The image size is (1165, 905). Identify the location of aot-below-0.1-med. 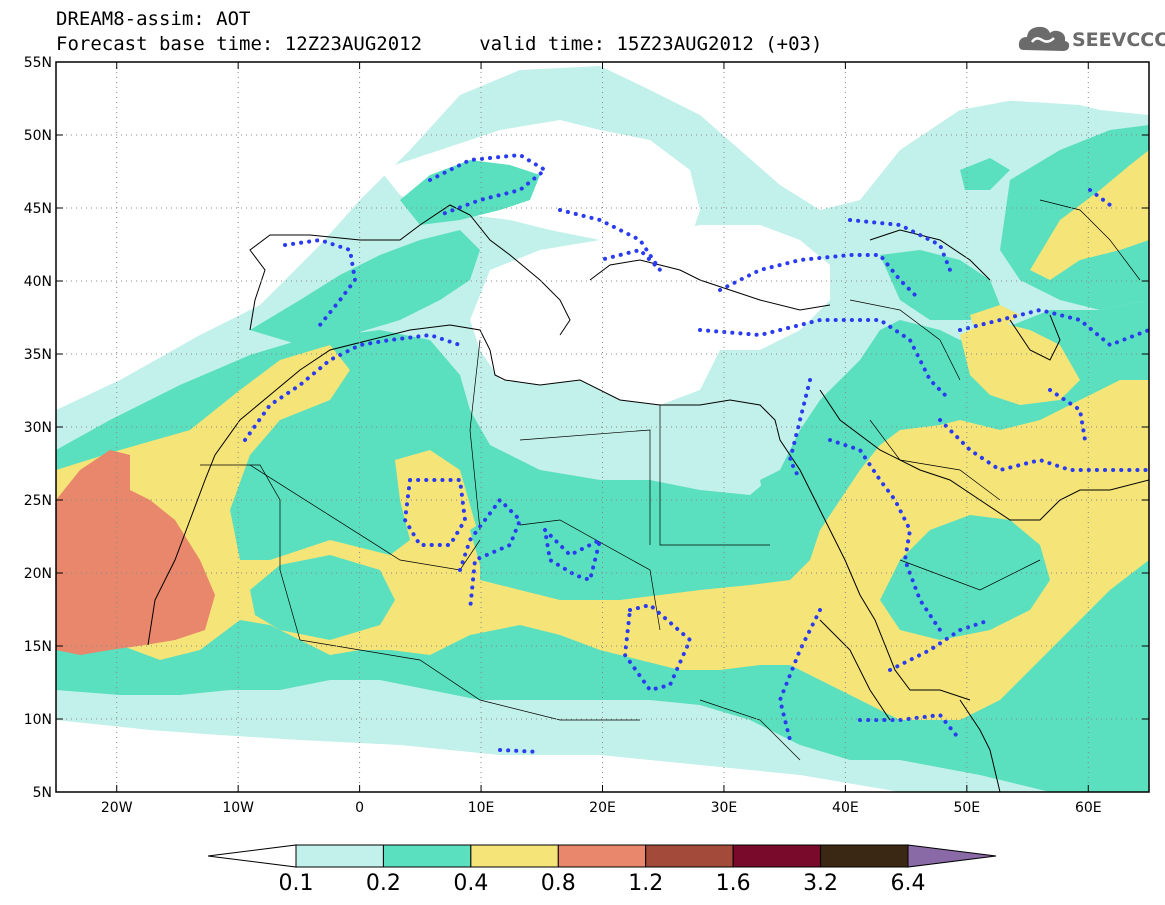
(650, 315).